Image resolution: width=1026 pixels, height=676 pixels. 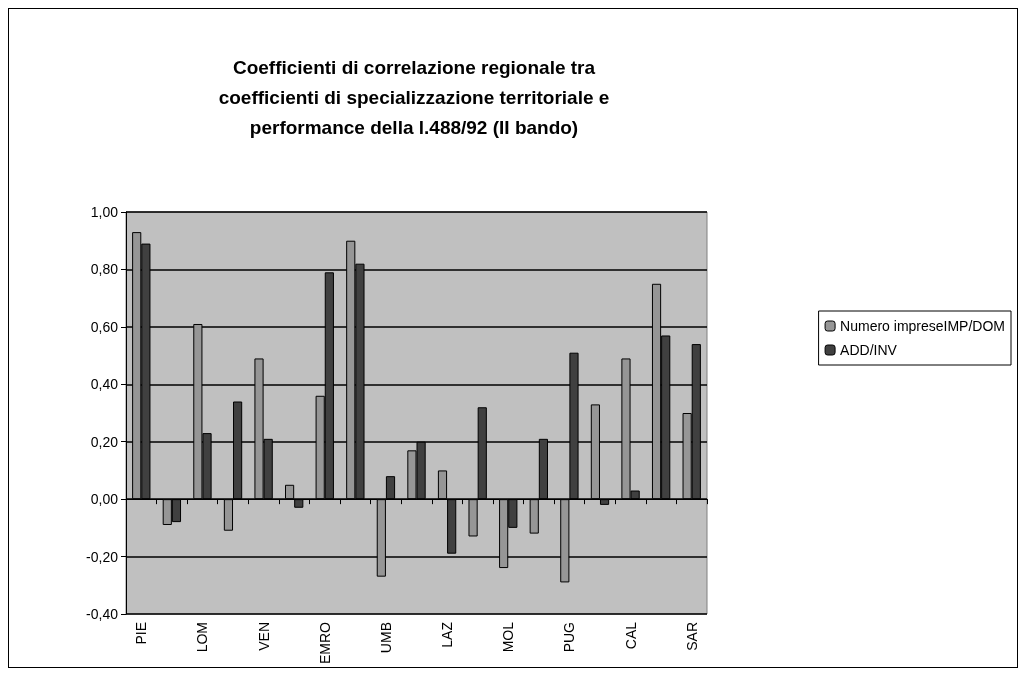 I want to click on x-tick-label: CAL, so click(x=630, y=635).